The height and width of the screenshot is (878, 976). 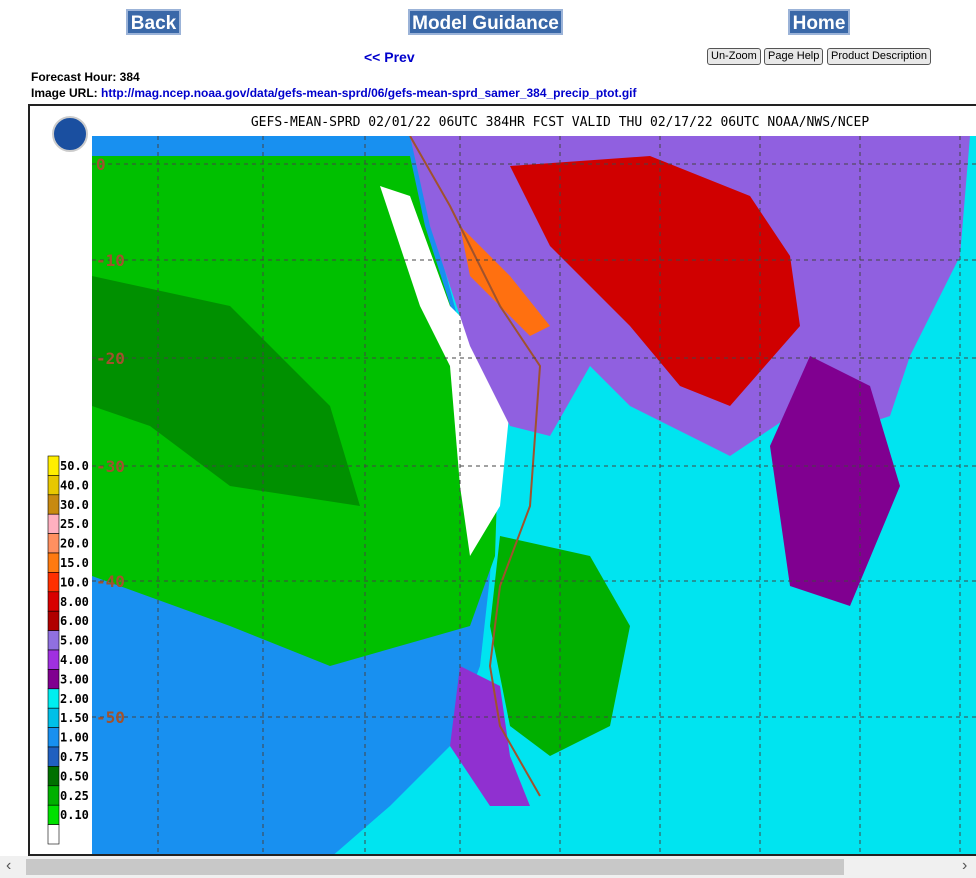 I want to click on left-margin, so click(x=61, y=495).